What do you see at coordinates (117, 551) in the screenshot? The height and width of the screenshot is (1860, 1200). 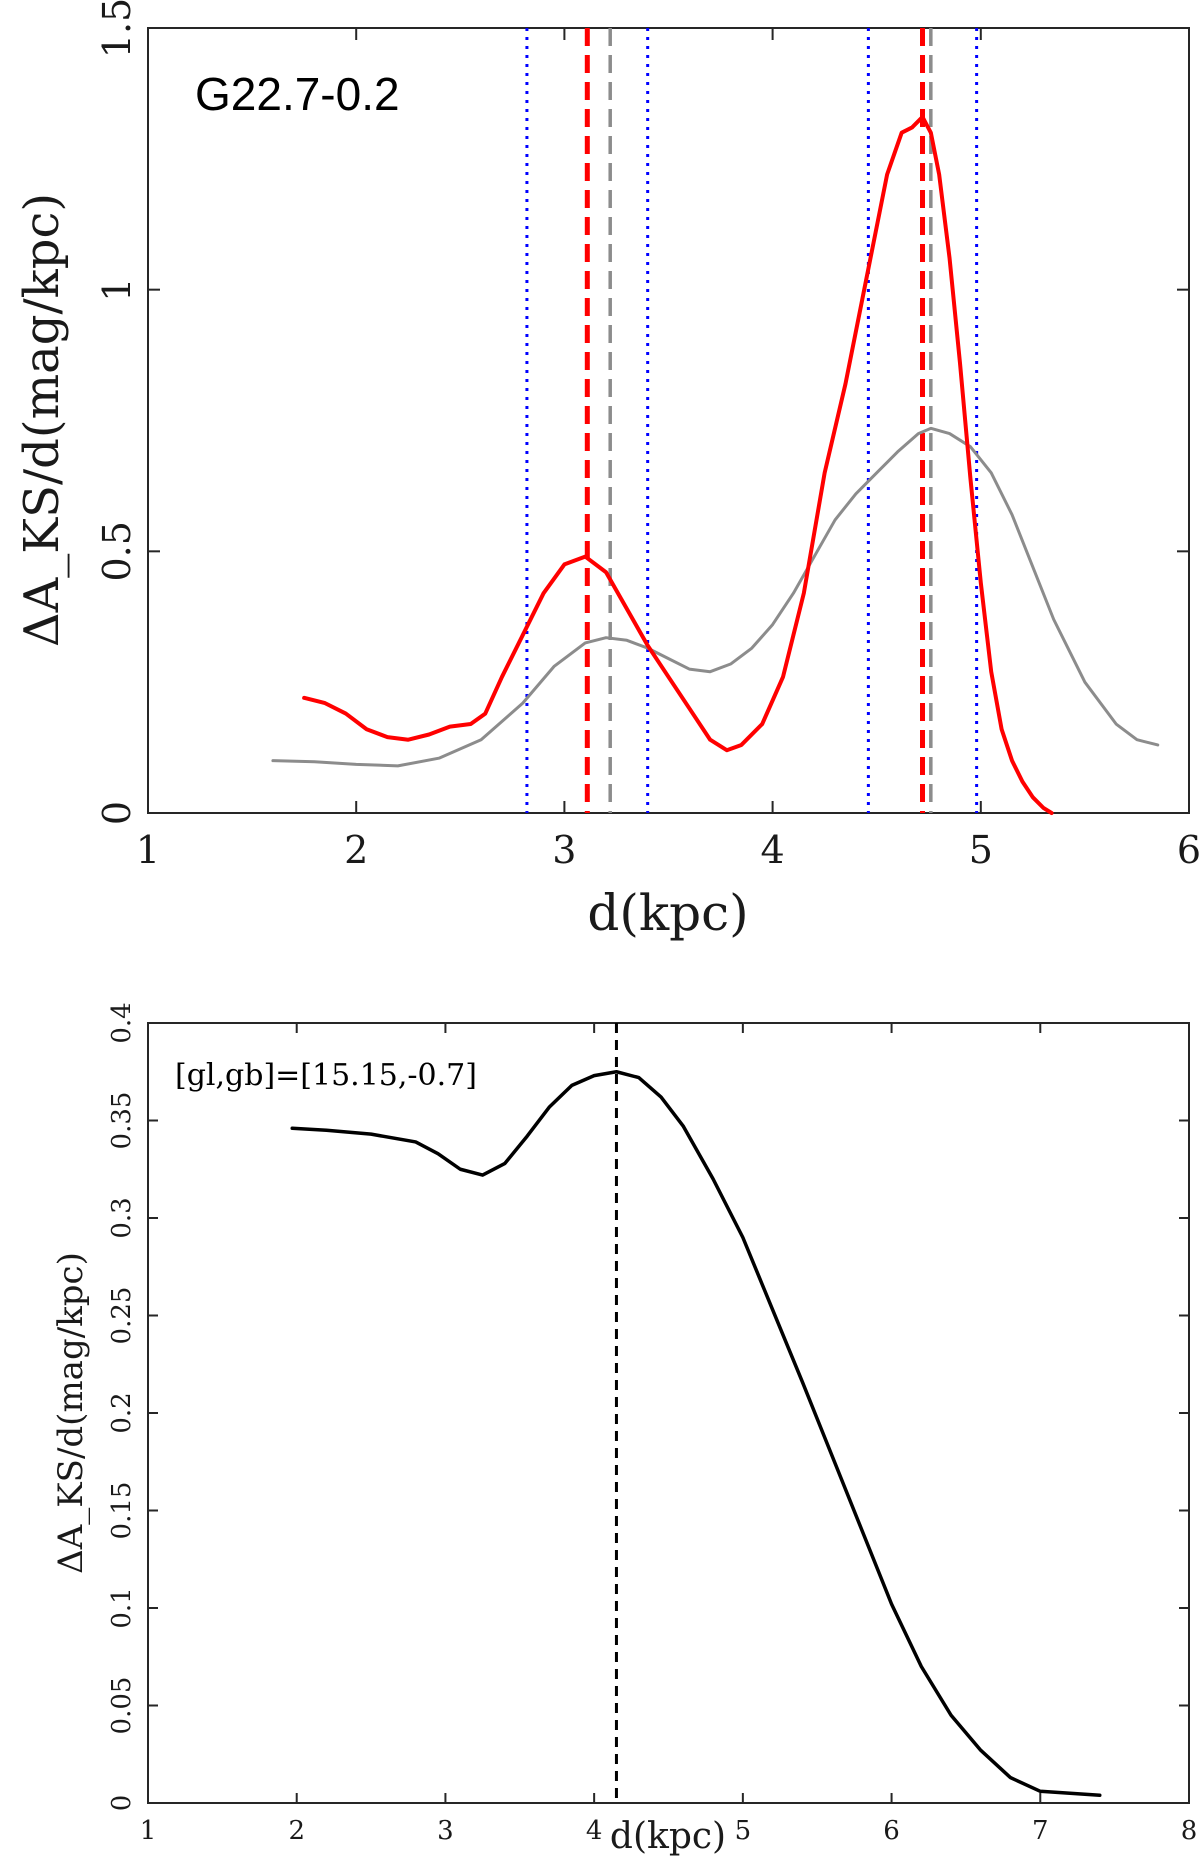 I see `y-tick-label: 0.5` at bounding box center [117, 551].